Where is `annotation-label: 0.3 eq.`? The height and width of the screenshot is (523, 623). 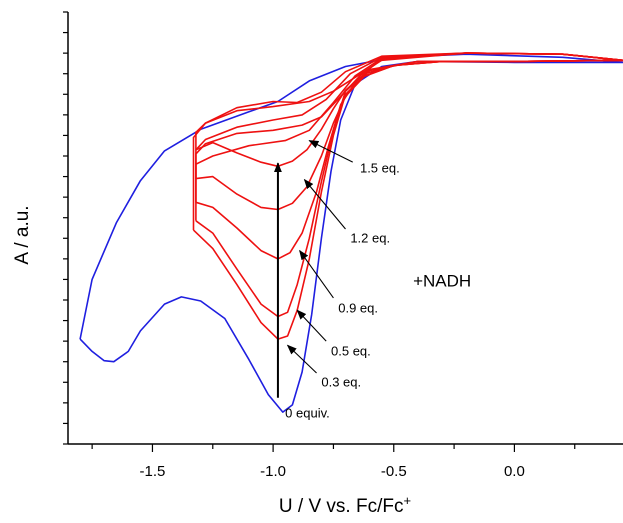 annotation-label: 0.3 eq. is located at coordinates (341, 381).